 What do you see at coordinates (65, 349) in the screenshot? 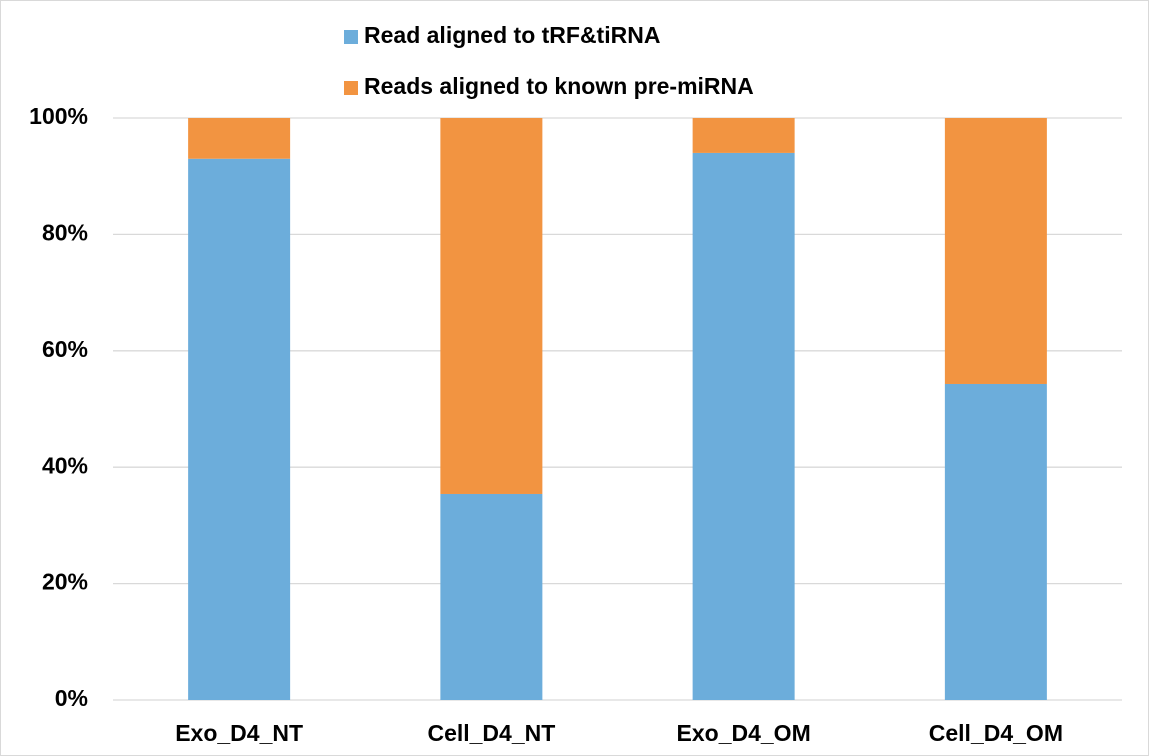
I see `y-tick-label: 60%` at bounding box center [65, 349].